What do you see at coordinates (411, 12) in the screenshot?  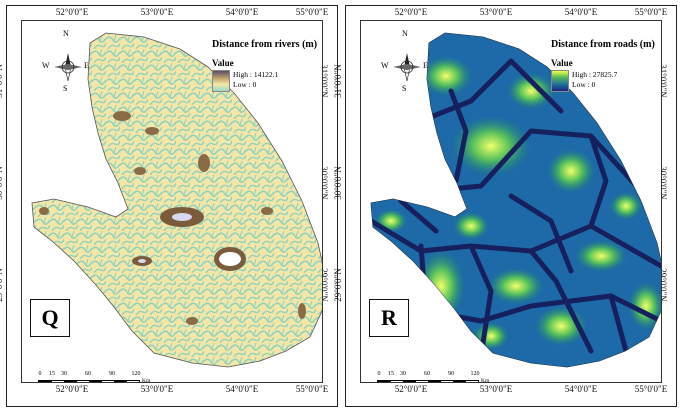 I see `top-tick-52e-r: 52°0'0"E` at bounding box center [411, 12].